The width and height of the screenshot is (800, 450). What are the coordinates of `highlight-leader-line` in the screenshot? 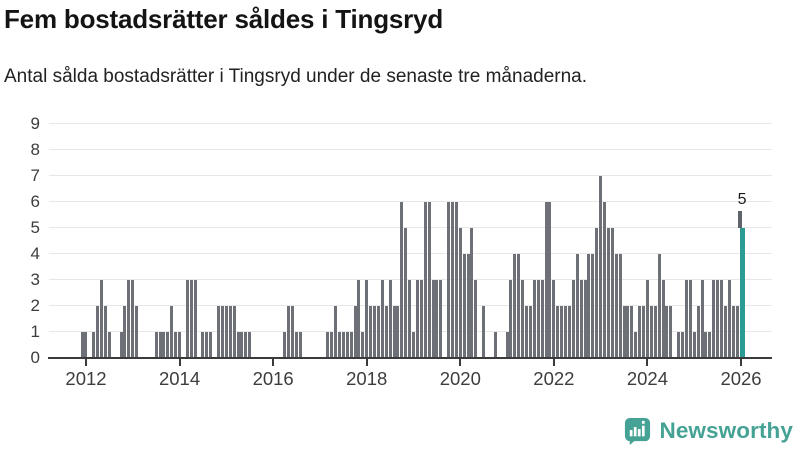 It's located at (740, 219).